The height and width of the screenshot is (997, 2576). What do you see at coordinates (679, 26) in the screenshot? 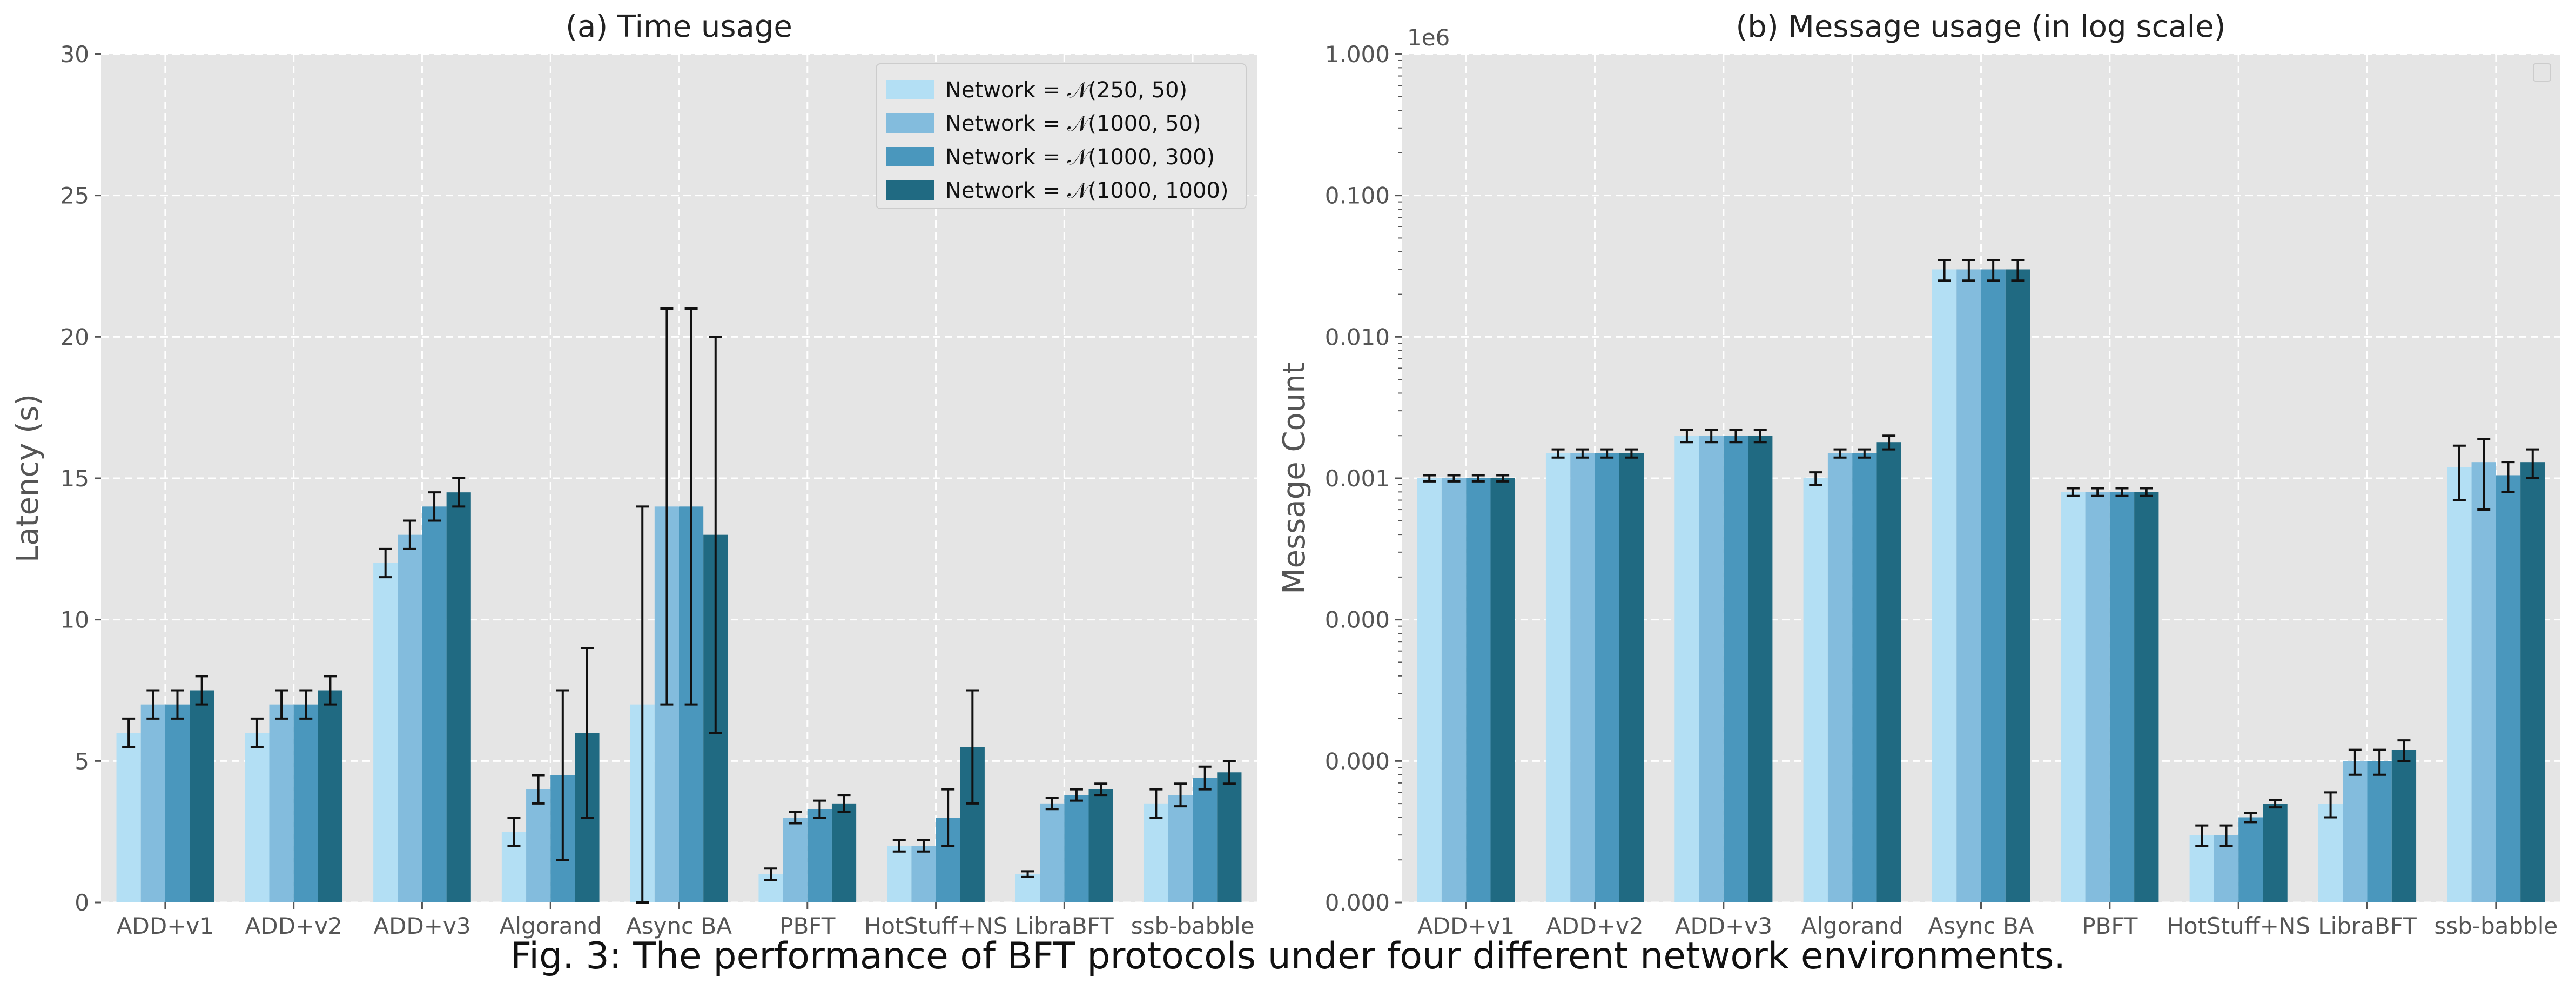
I see `chart-title: (a) Time usage` at bounding box center [679, 26].